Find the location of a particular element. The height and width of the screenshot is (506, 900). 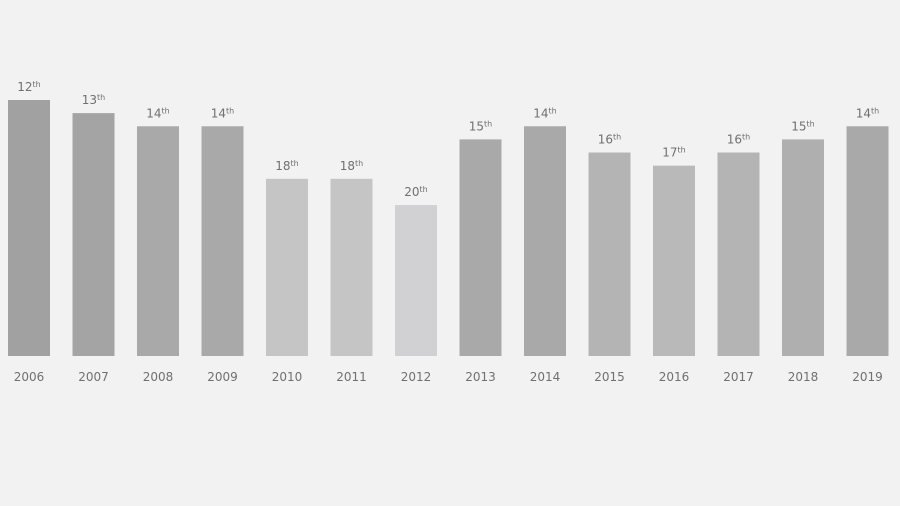

x-tick-label: 2014 is located at coordinates (545, 377).